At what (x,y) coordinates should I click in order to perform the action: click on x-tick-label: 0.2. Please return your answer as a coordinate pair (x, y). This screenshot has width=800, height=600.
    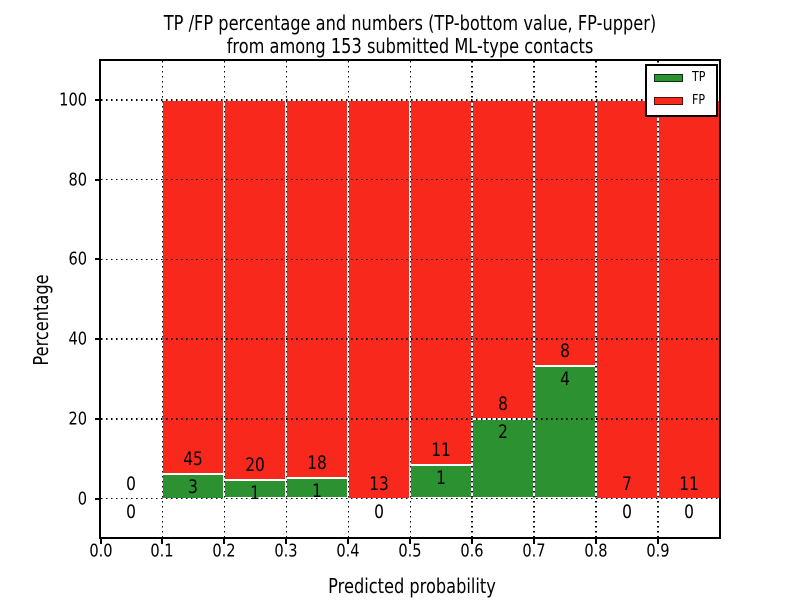
    Looking at the image, I should click on (224, 551).